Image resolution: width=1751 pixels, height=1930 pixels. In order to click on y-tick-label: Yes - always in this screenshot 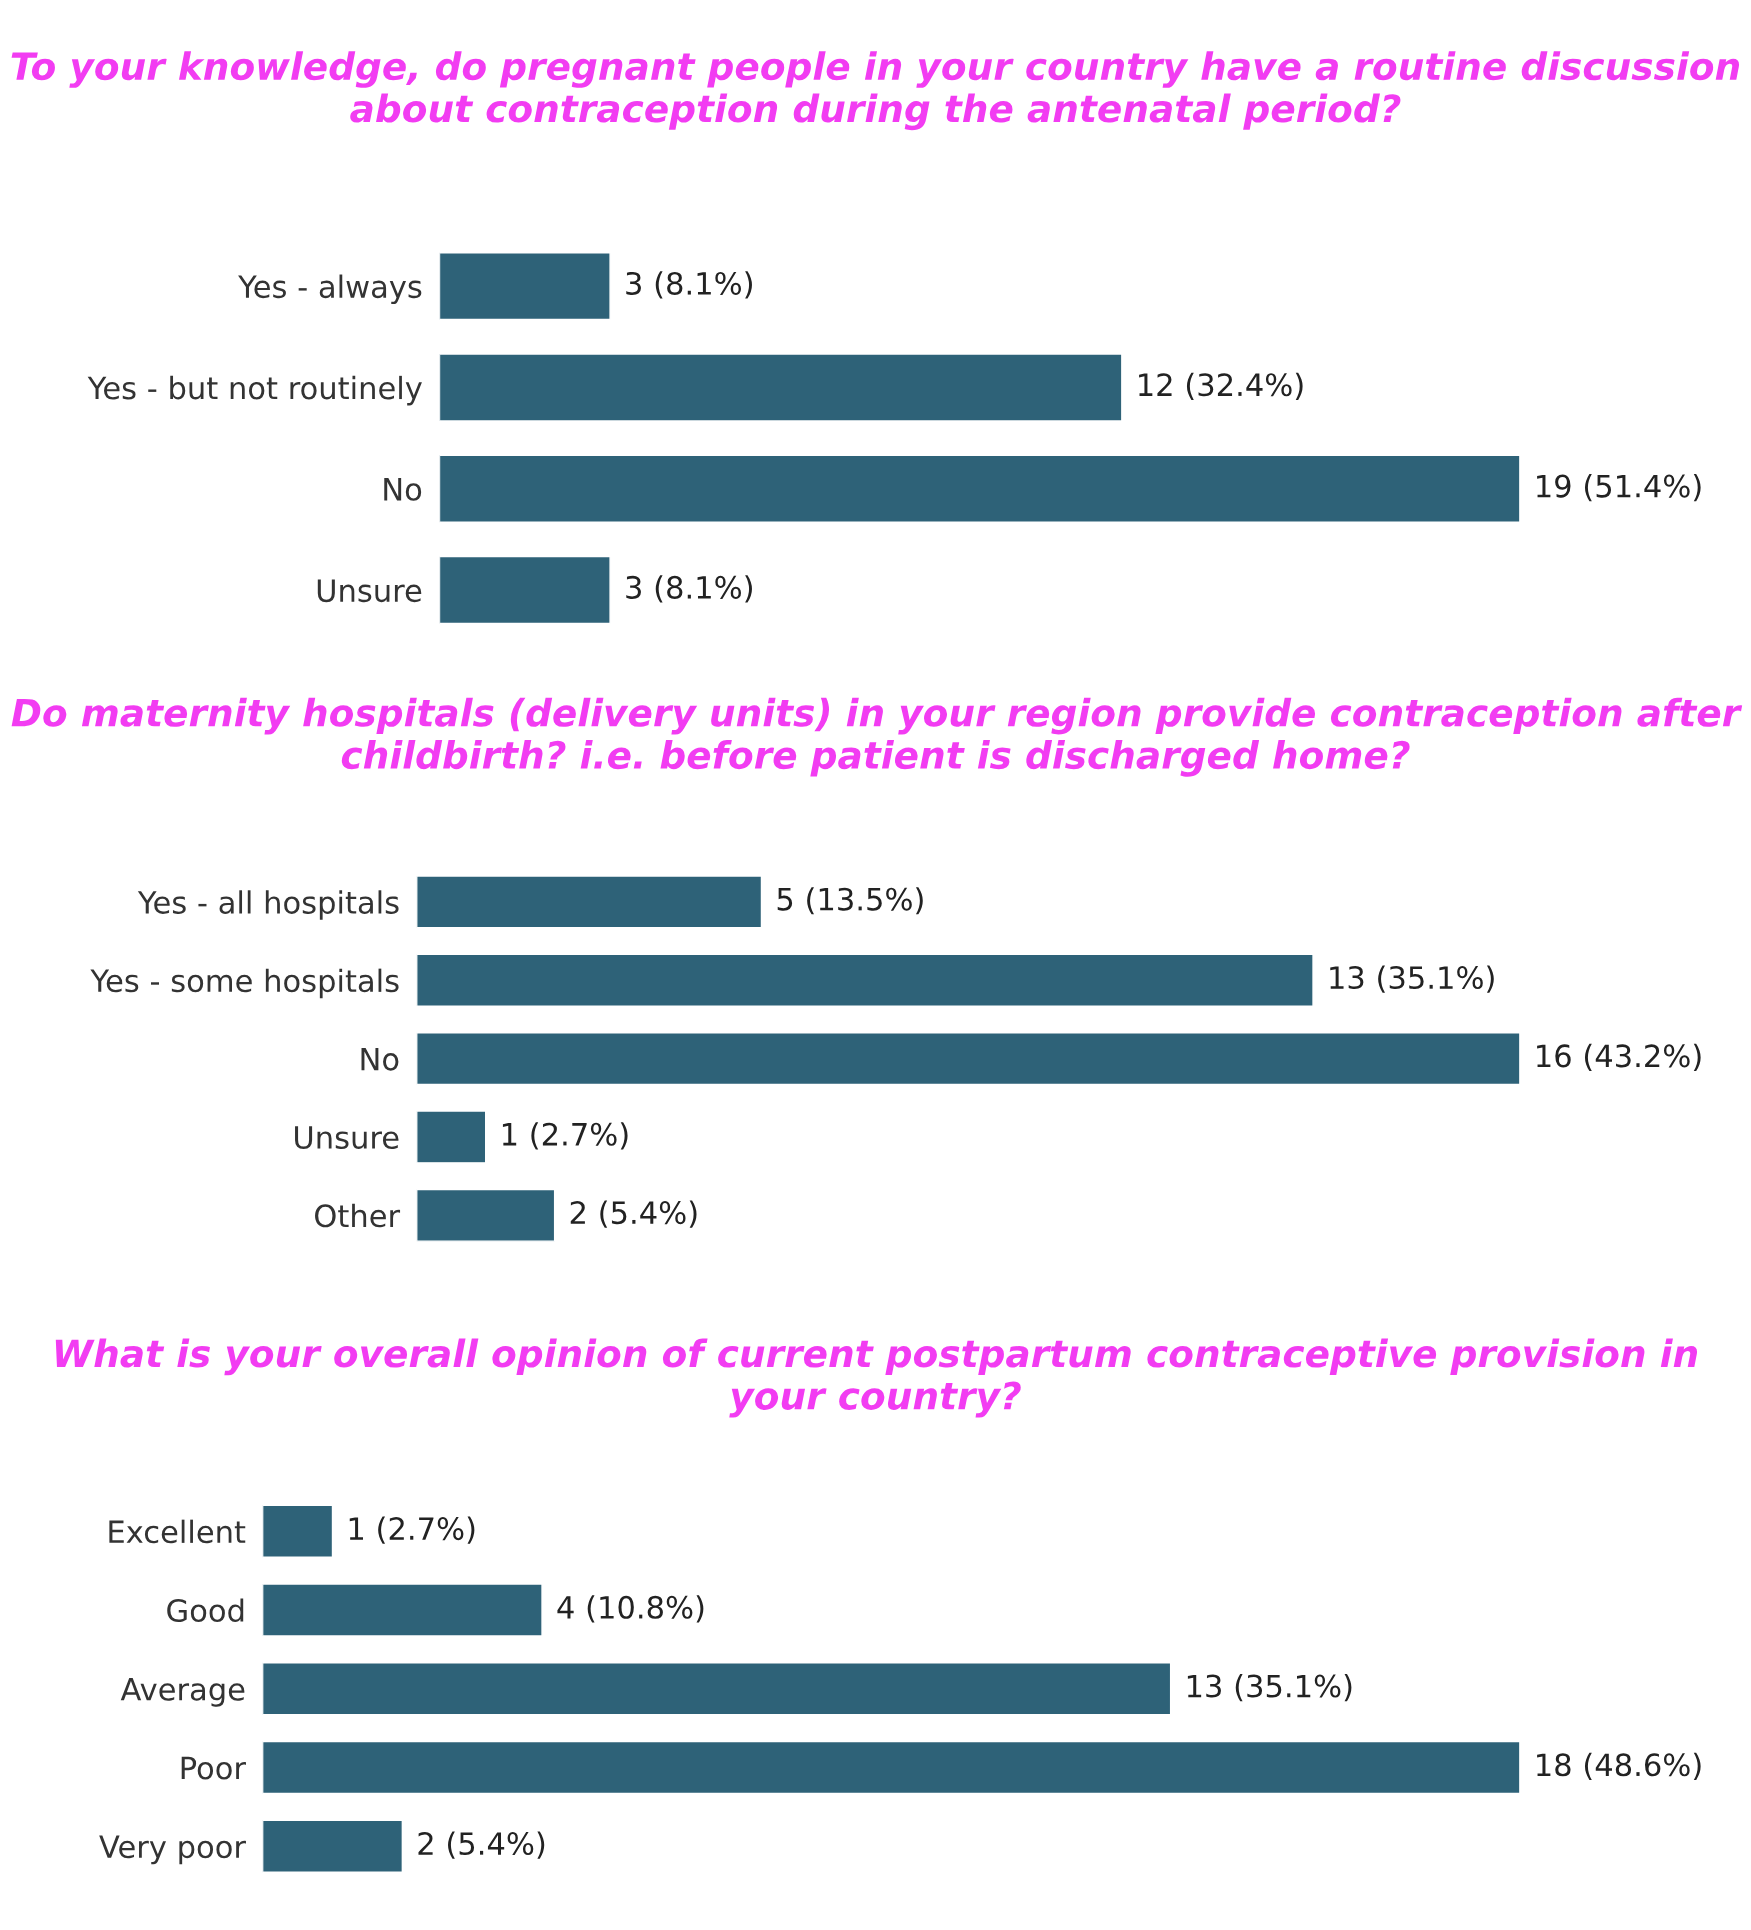, I will do `click(330, 289)`.